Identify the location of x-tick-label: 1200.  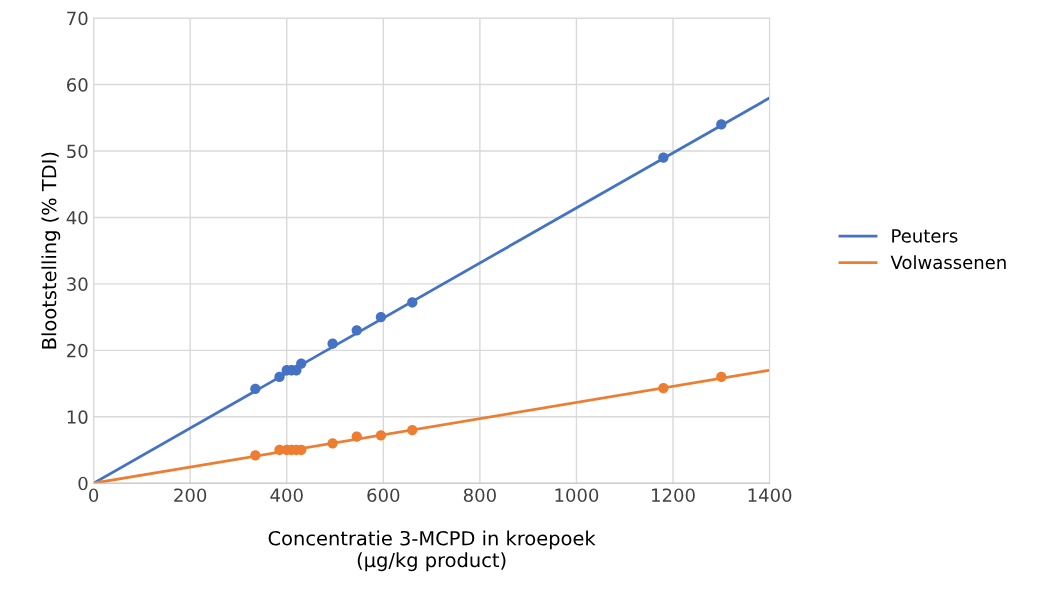
(673, 495).